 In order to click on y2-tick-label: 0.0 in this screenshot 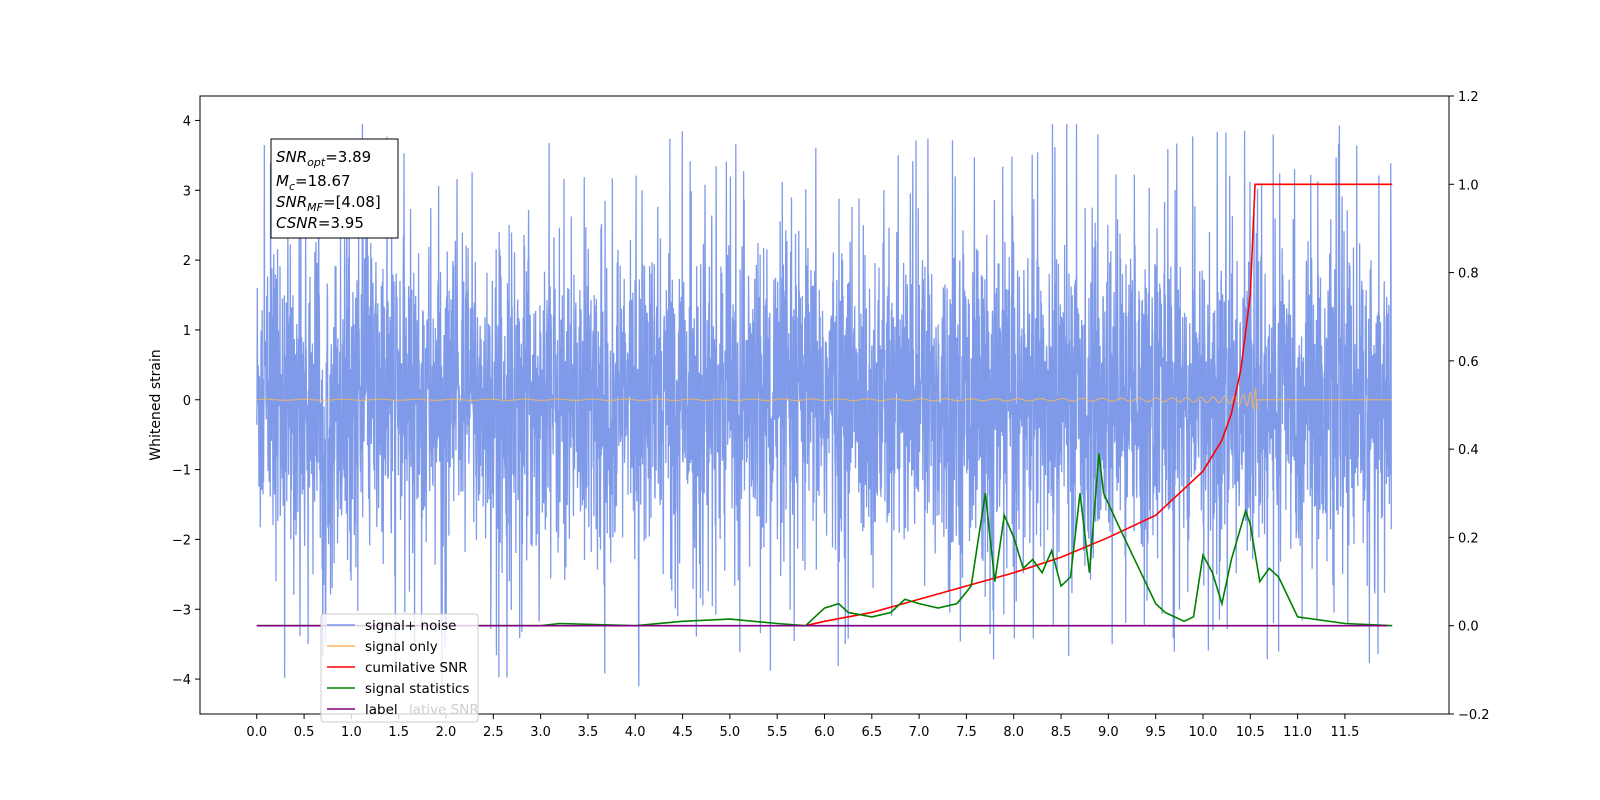, I will do `click(1468, 627)`.